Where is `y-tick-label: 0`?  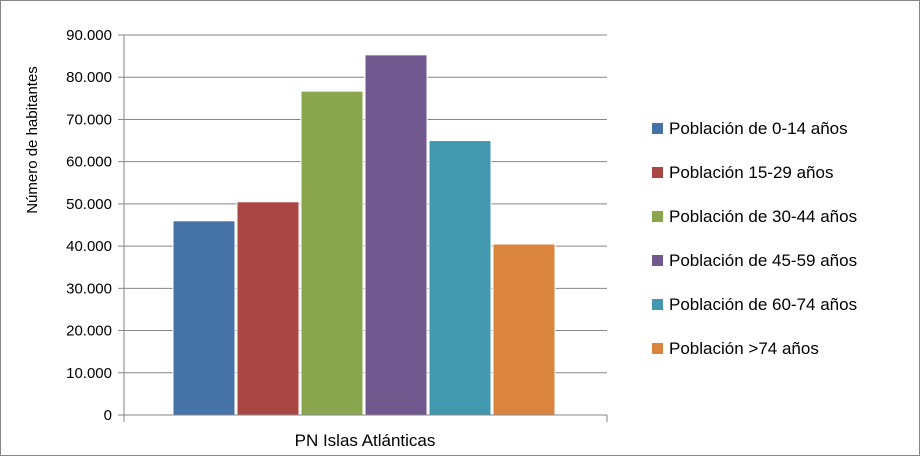
y-tick-label: 0 is located at coordinates (108, 415).